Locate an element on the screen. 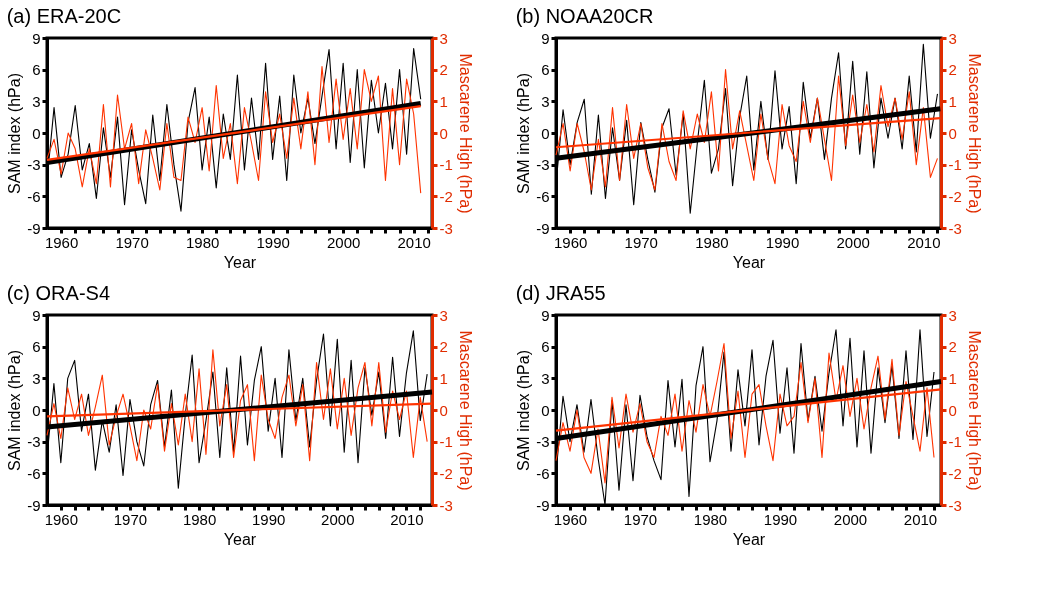 This screenshot has width=1055, height=607. chart-title: (a) ERA-20C is located at coordinates (64, 16).